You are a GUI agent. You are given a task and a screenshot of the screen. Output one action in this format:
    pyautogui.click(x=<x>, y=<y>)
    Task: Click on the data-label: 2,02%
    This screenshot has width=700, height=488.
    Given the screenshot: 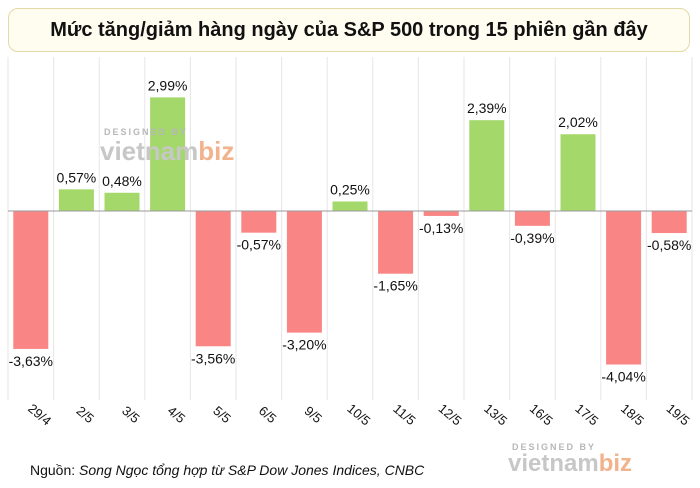 What is the action you would take?
    pyautogui.click(x=578, y=122)
    